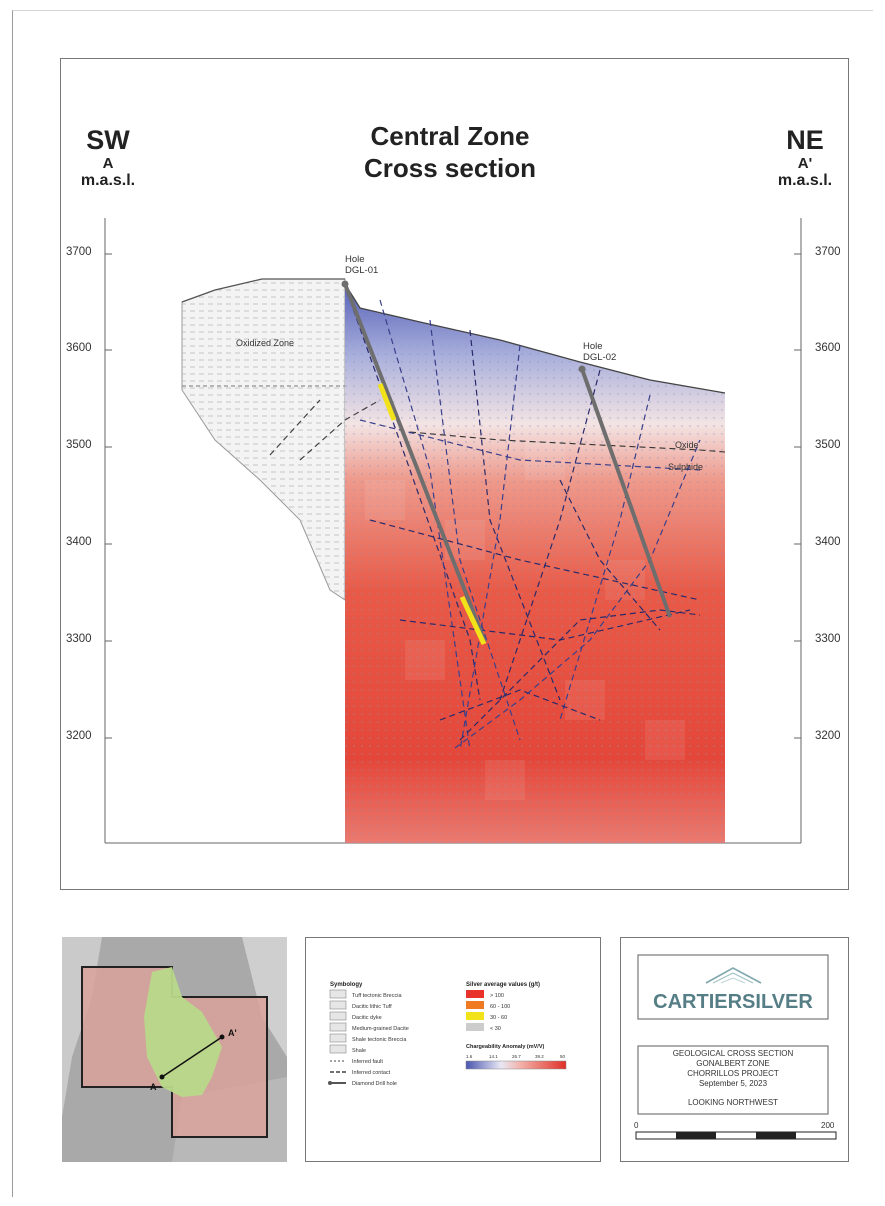 This screenshot has height=1206, width=885. What do you see at coordinates (359, 1051) in the screenshot?
I see `lithology-label: Shale` at bounding box center [359, 1051].